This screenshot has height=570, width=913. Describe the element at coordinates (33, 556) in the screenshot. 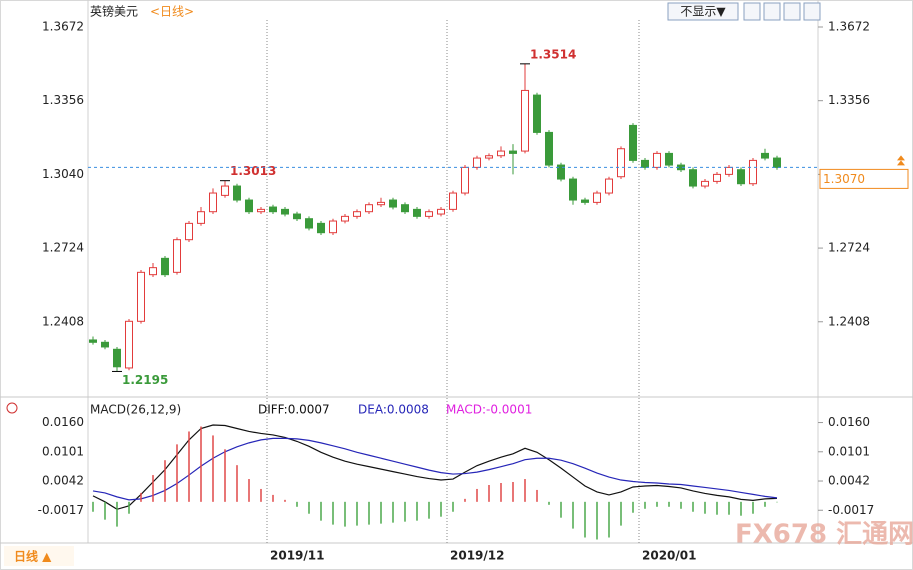

I see `period-button-label: 日线 ▲` at that location.